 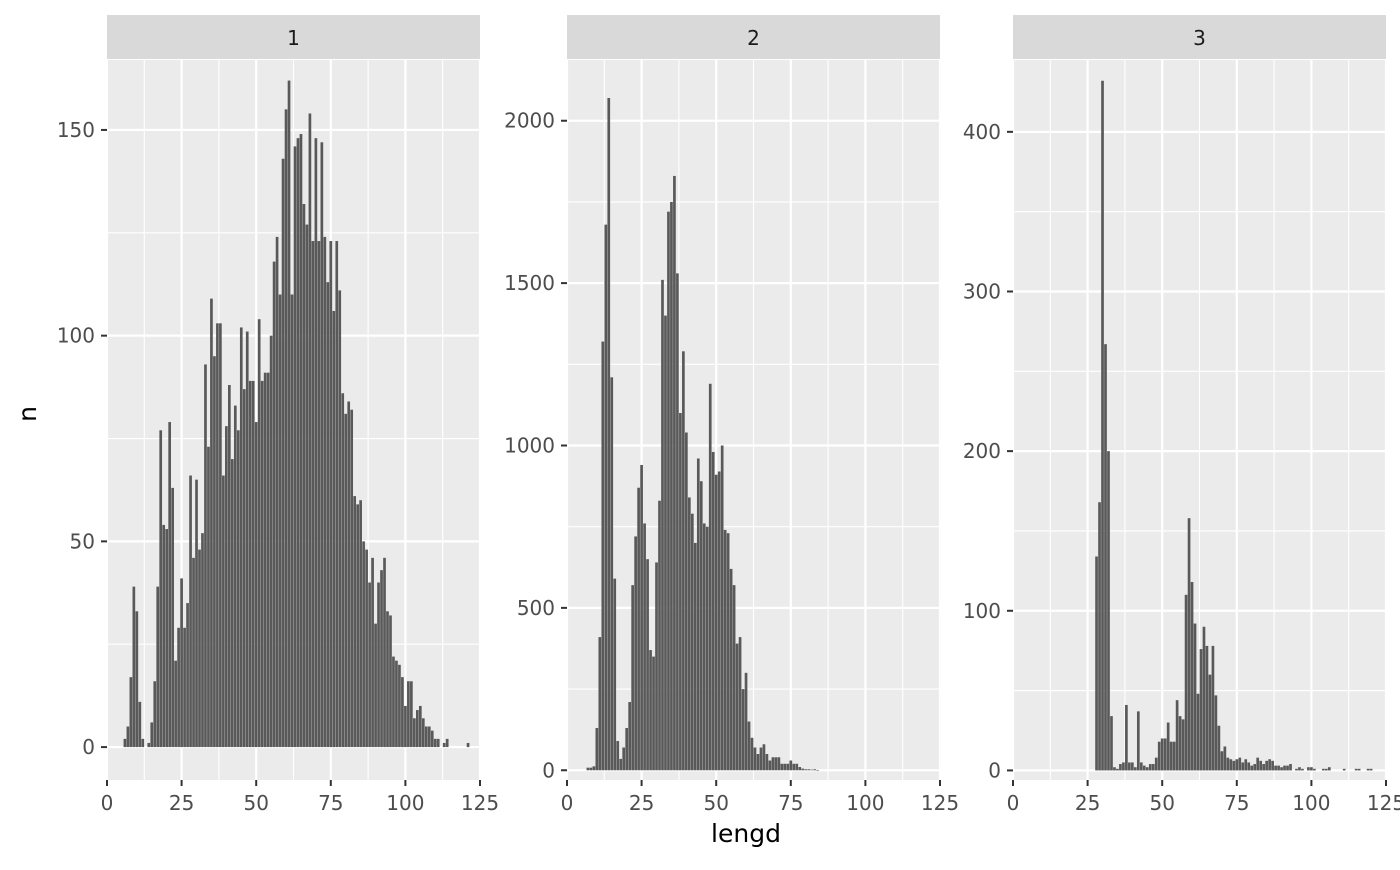 I want to click on y-tick-label: 150, so click(x=76, y=130).